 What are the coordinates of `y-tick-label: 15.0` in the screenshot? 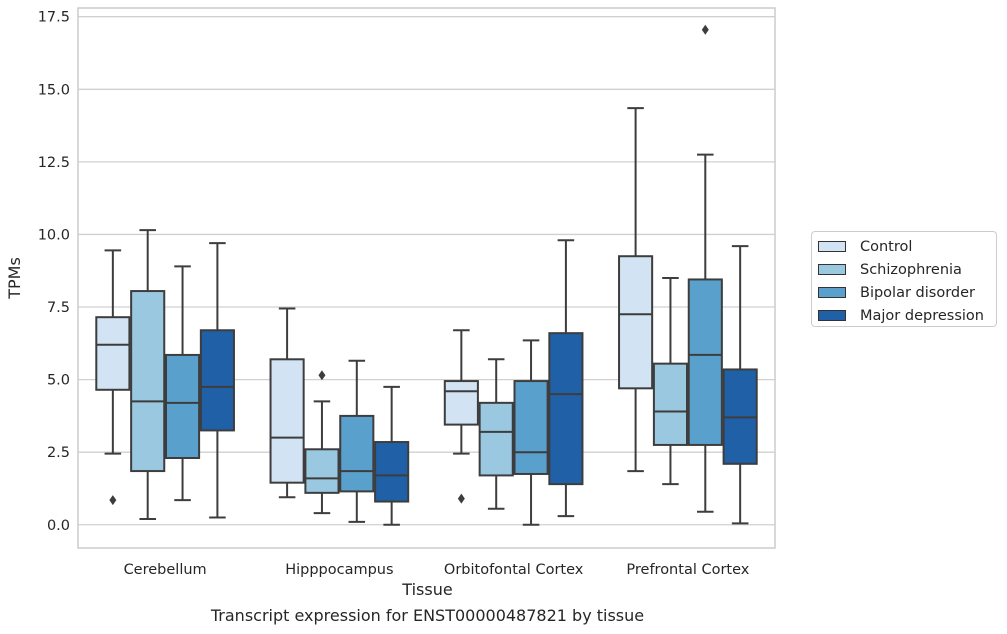 It's located at (54, 90).